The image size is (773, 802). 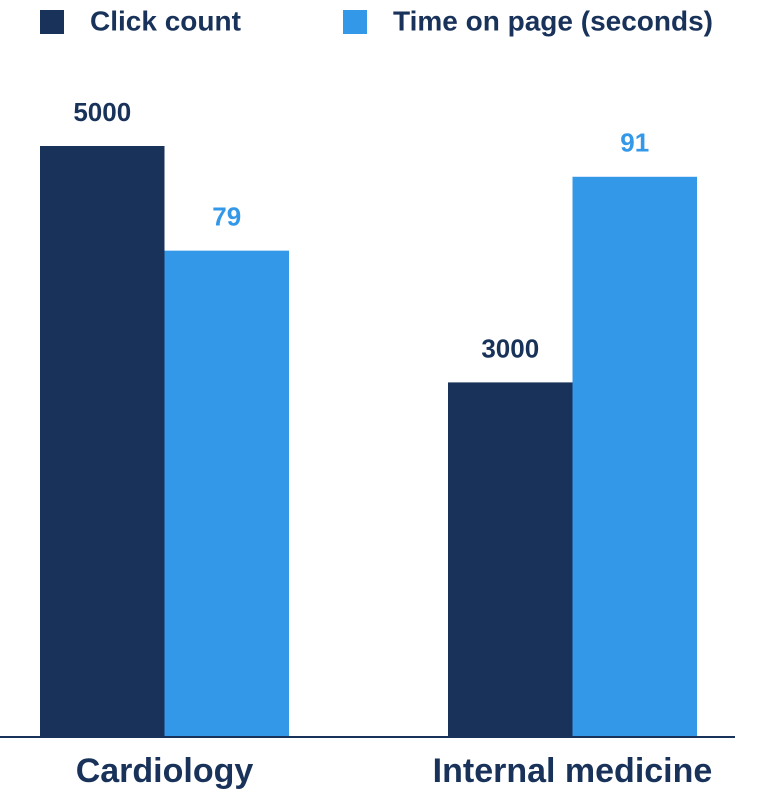 I want to click on legend-label: Time on page (seconds), so click(x=553, y=20).